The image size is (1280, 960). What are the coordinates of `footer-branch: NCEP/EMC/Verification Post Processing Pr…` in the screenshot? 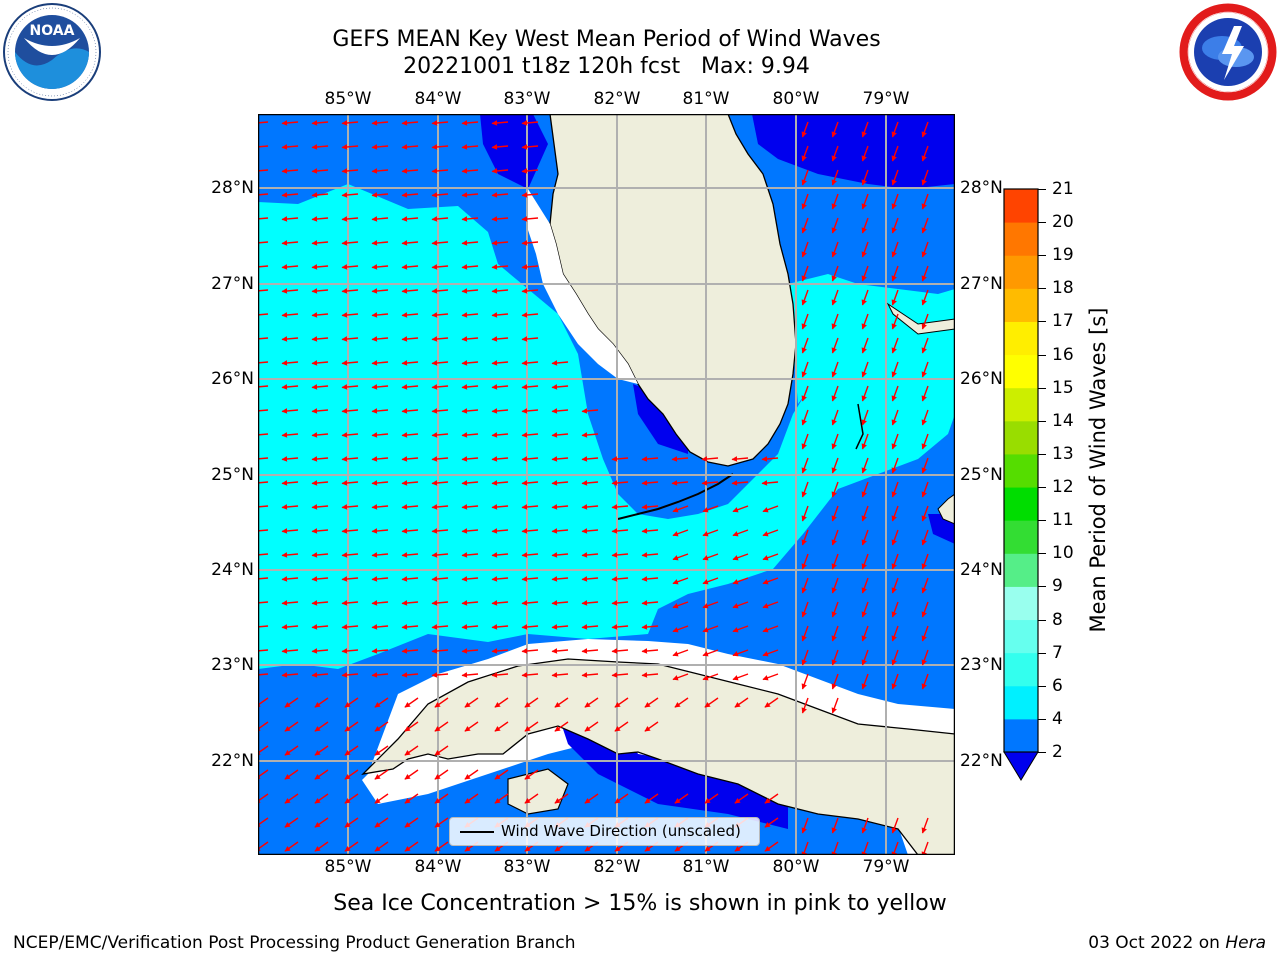 It's located at (294, 943).